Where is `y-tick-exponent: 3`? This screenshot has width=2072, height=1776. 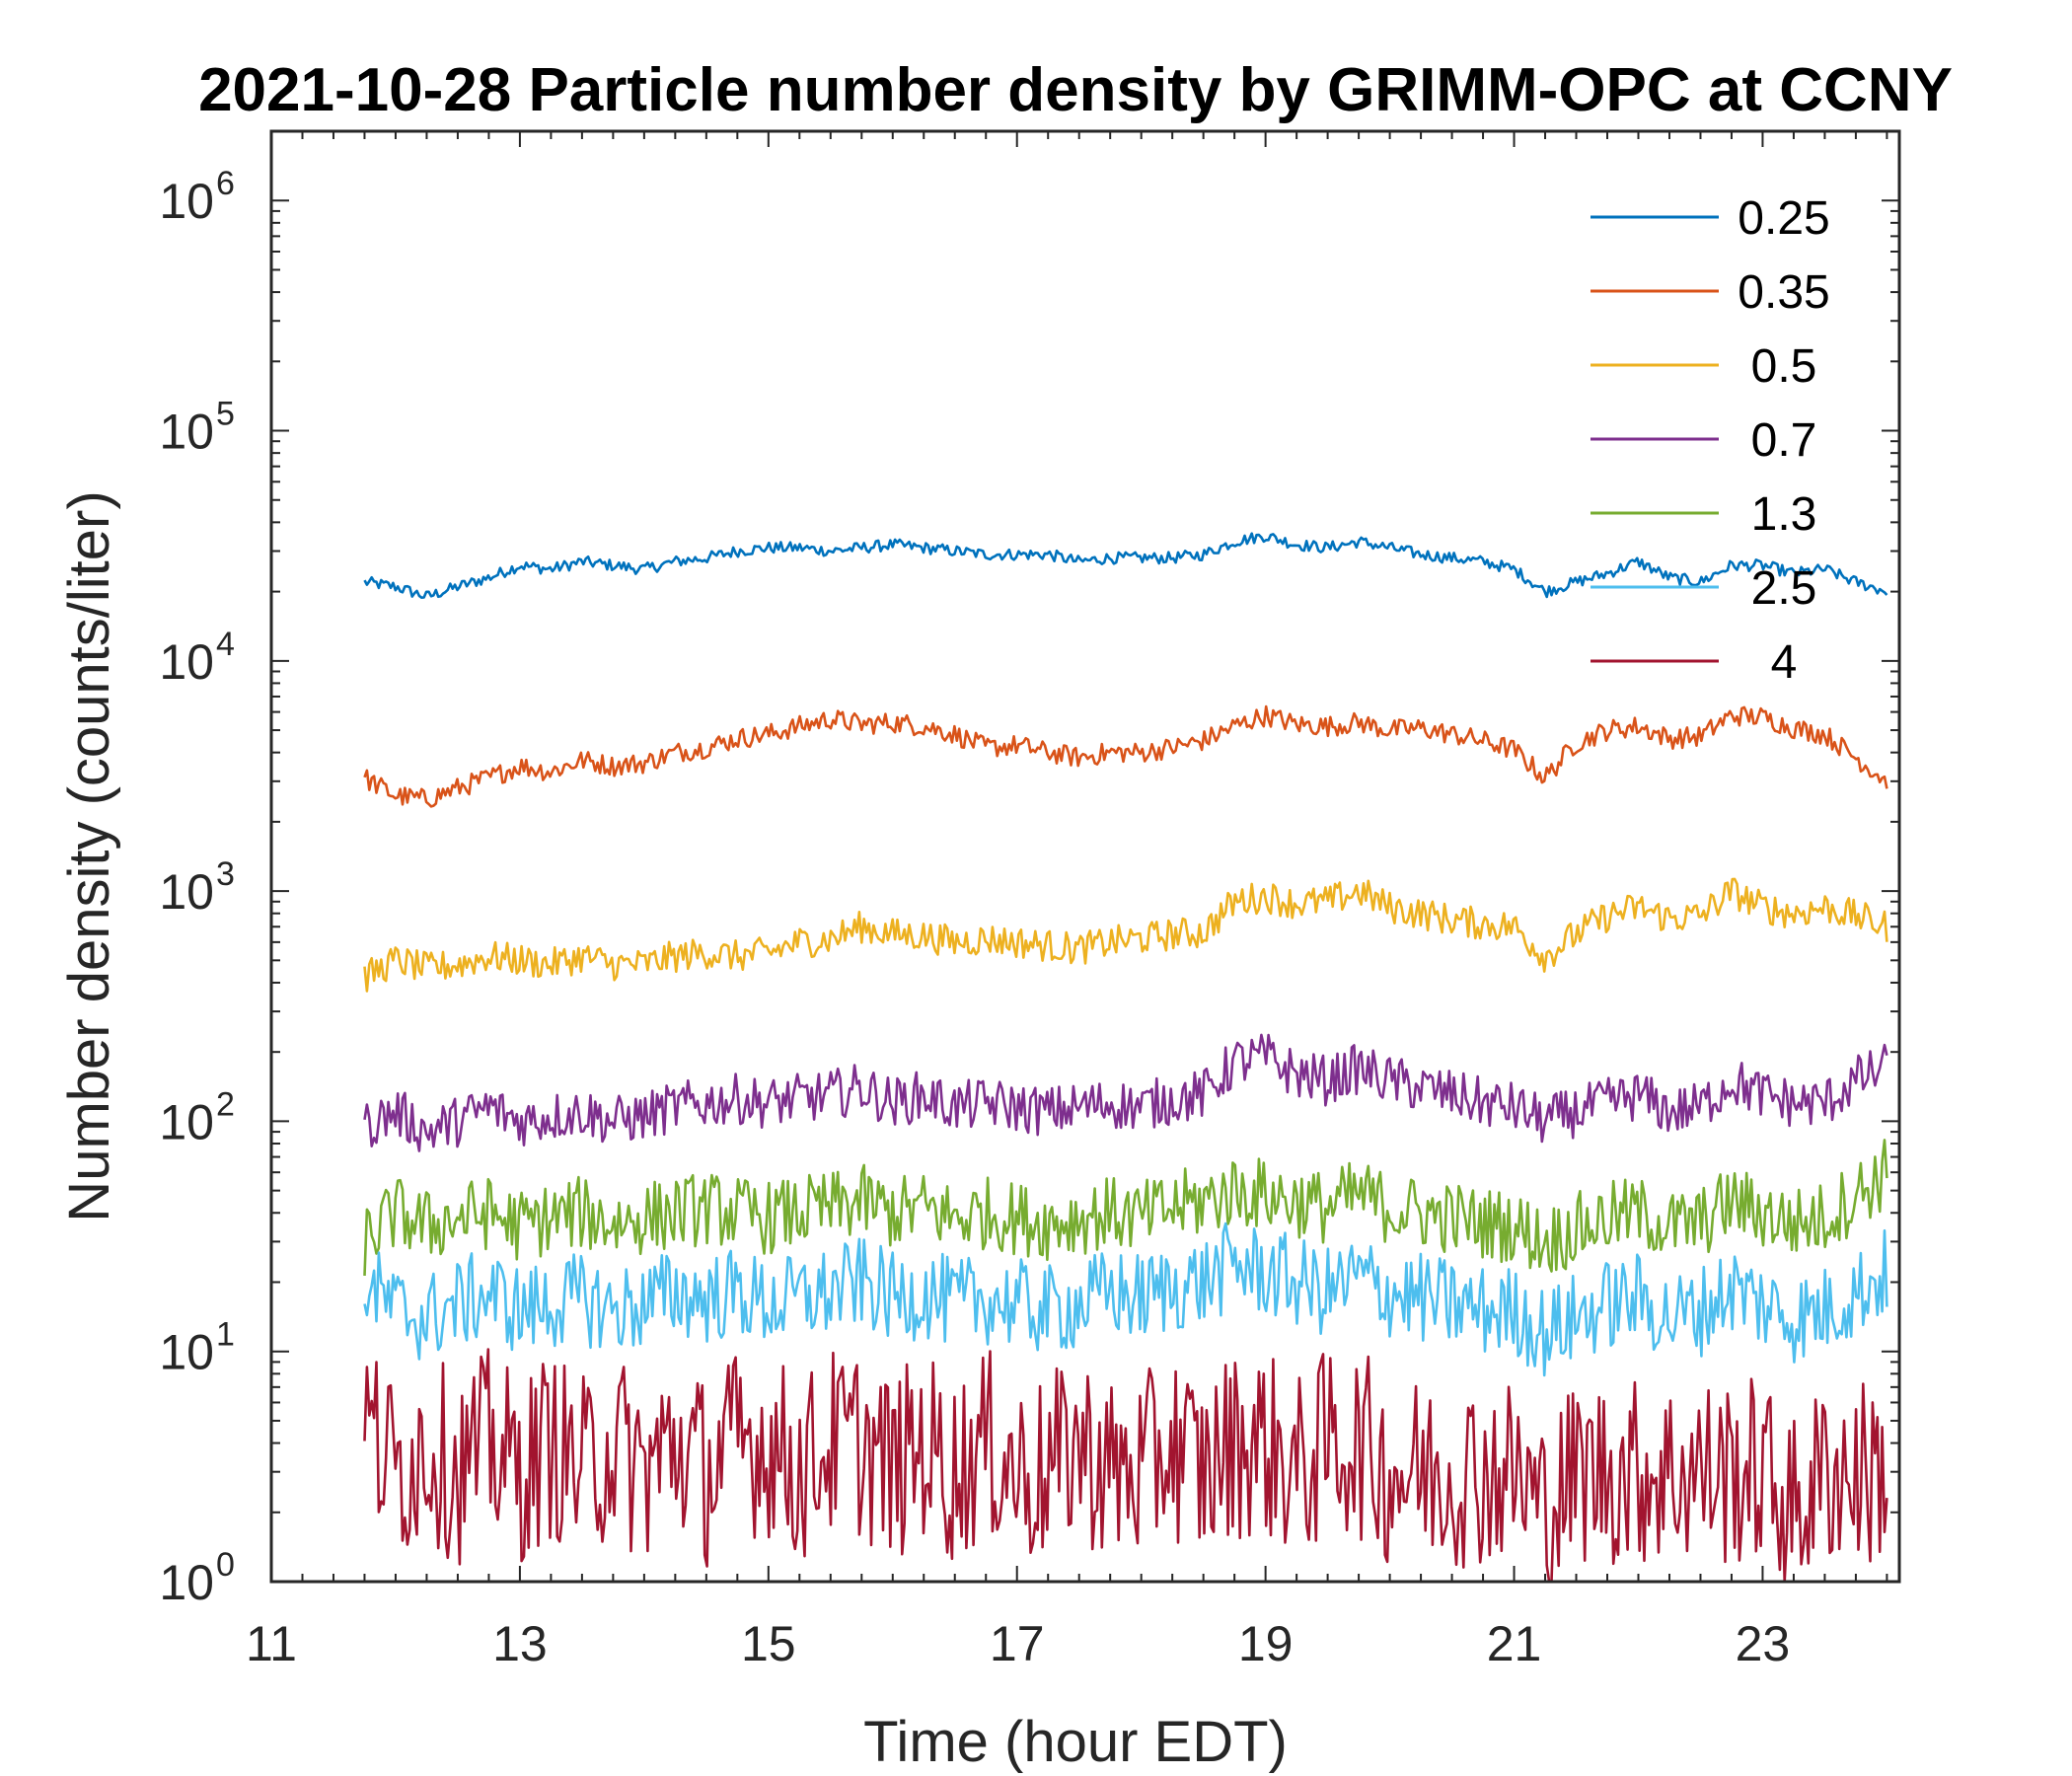 y-tick-exponent: 3 is located at coordinates (226, 874).